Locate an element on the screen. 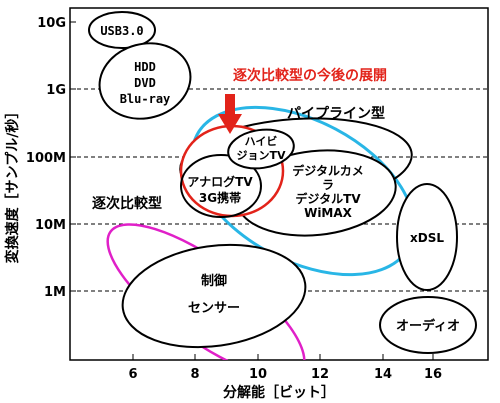 This screenshot has width=500, height=403. control-label: 制御 is located at coordinates (214, 281).